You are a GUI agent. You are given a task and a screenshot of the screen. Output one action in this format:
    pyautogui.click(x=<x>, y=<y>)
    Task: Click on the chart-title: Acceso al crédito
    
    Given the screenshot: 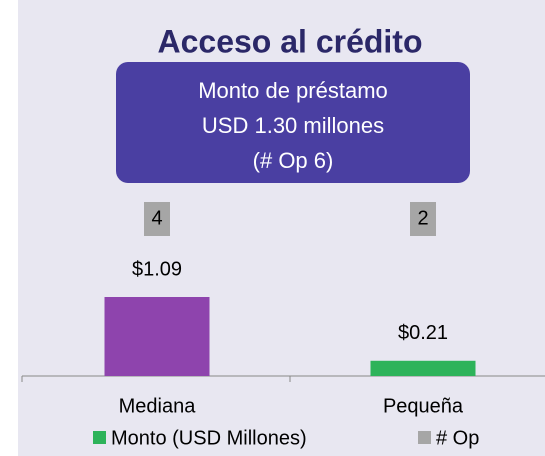 What is the action you would take?
    pyautogui.click(x=290, y=41)
    